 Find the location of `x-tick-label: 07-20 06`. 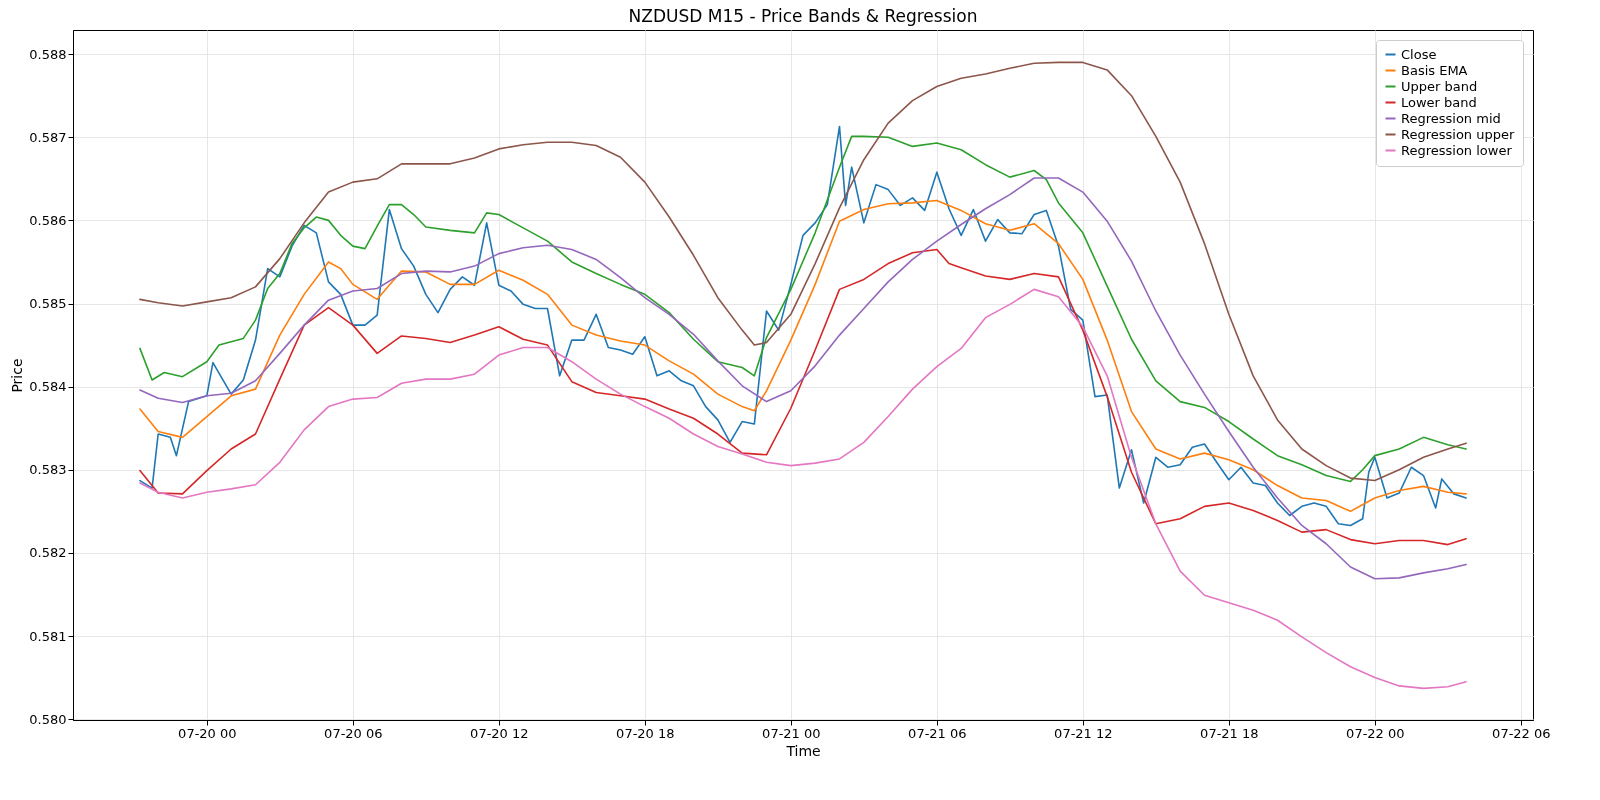

x-tick-label: 07-20 06 is located at coordinates (353, 733).